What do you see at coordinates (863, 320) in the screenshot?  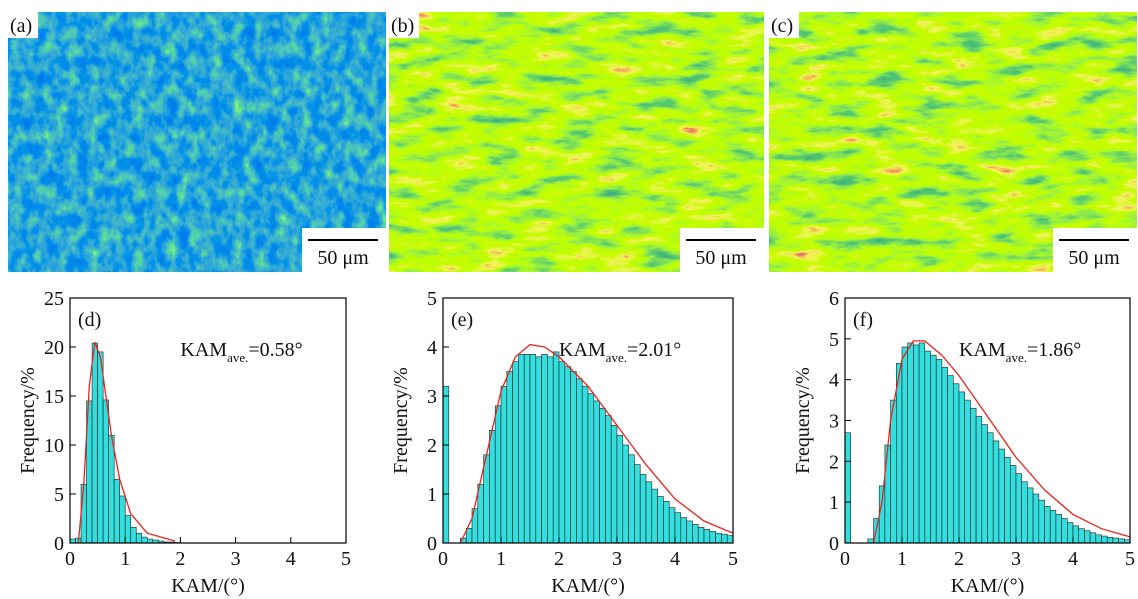 I see `panel-label: (f)` at bounding box center [863, 320].